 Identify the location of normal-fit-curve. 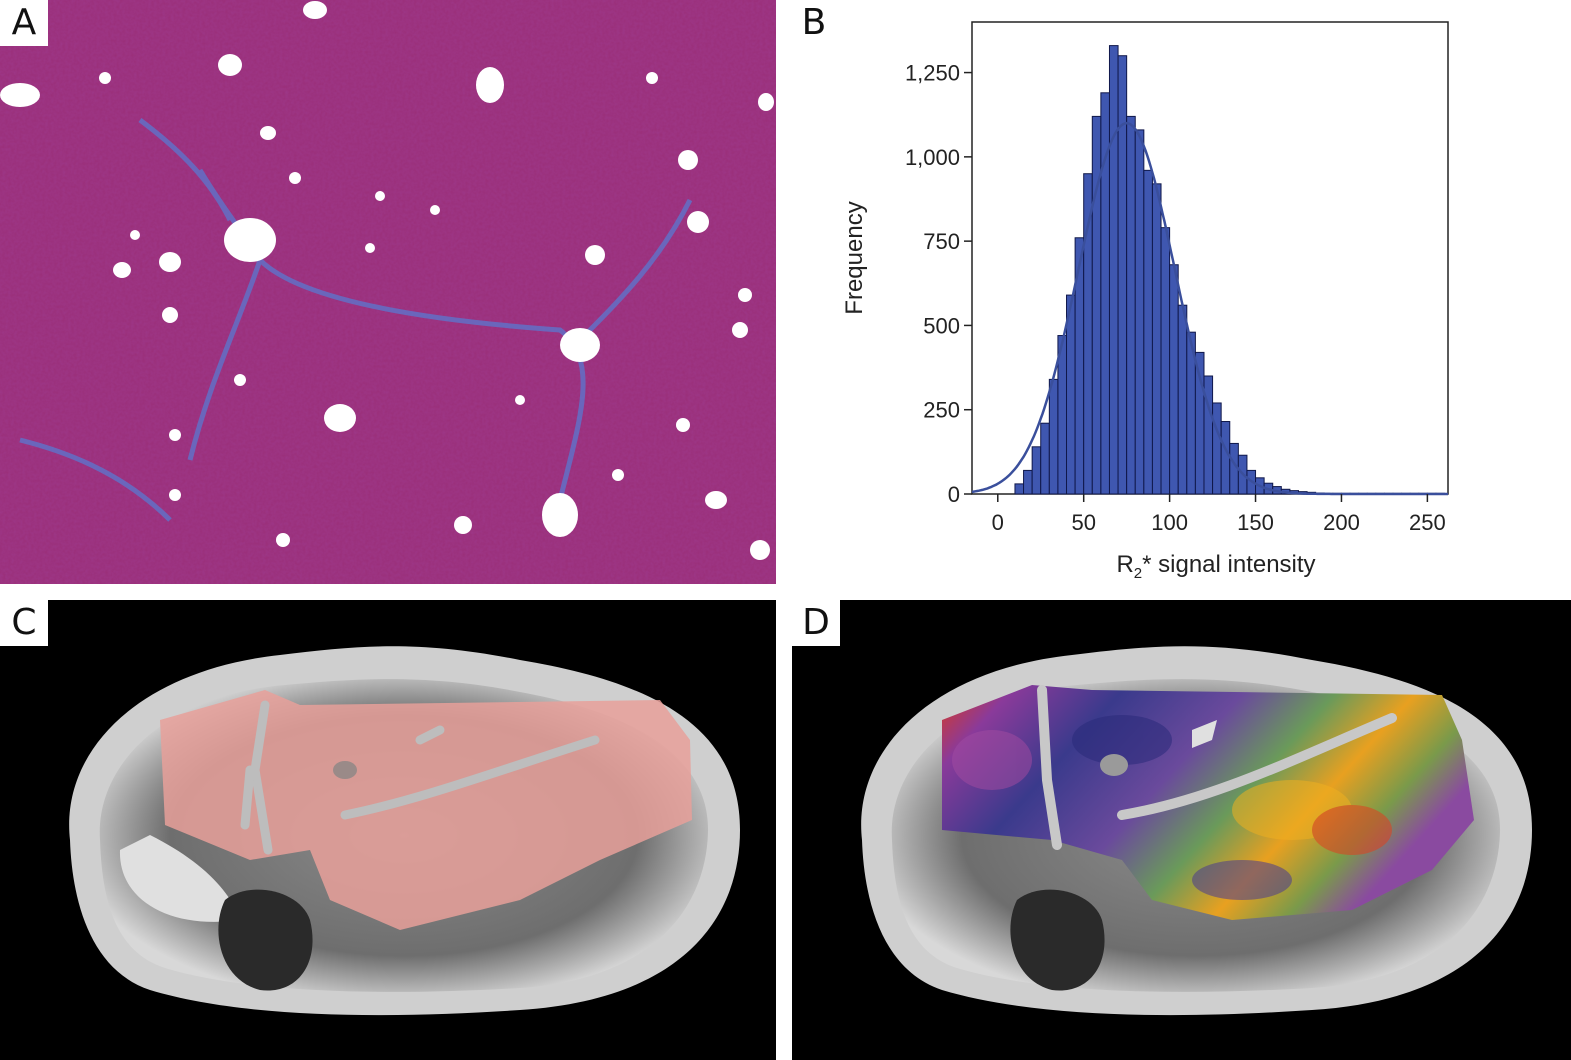
(1209, 308).